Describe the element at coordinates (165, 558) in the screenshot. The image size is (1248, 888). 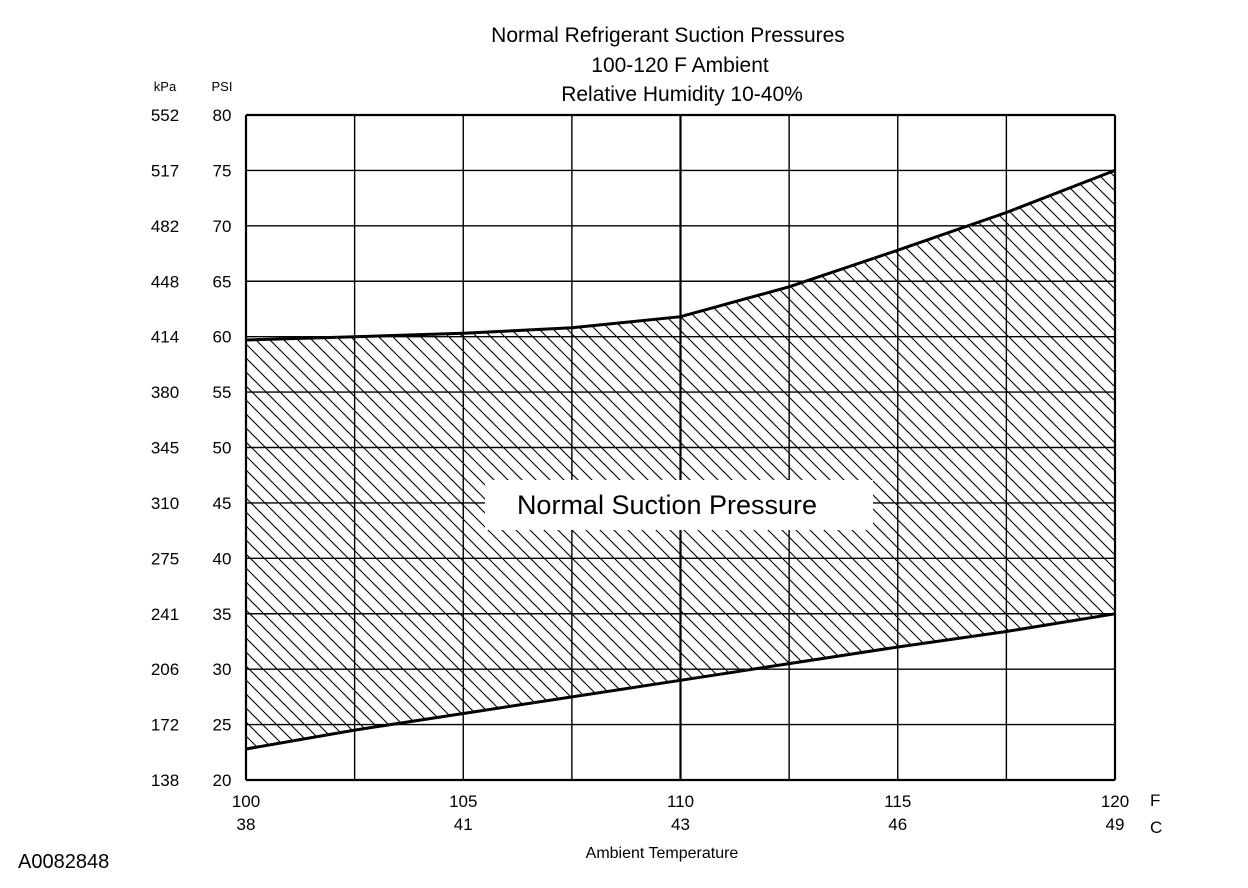
I see `y-tick-kpa: 275` at that location.